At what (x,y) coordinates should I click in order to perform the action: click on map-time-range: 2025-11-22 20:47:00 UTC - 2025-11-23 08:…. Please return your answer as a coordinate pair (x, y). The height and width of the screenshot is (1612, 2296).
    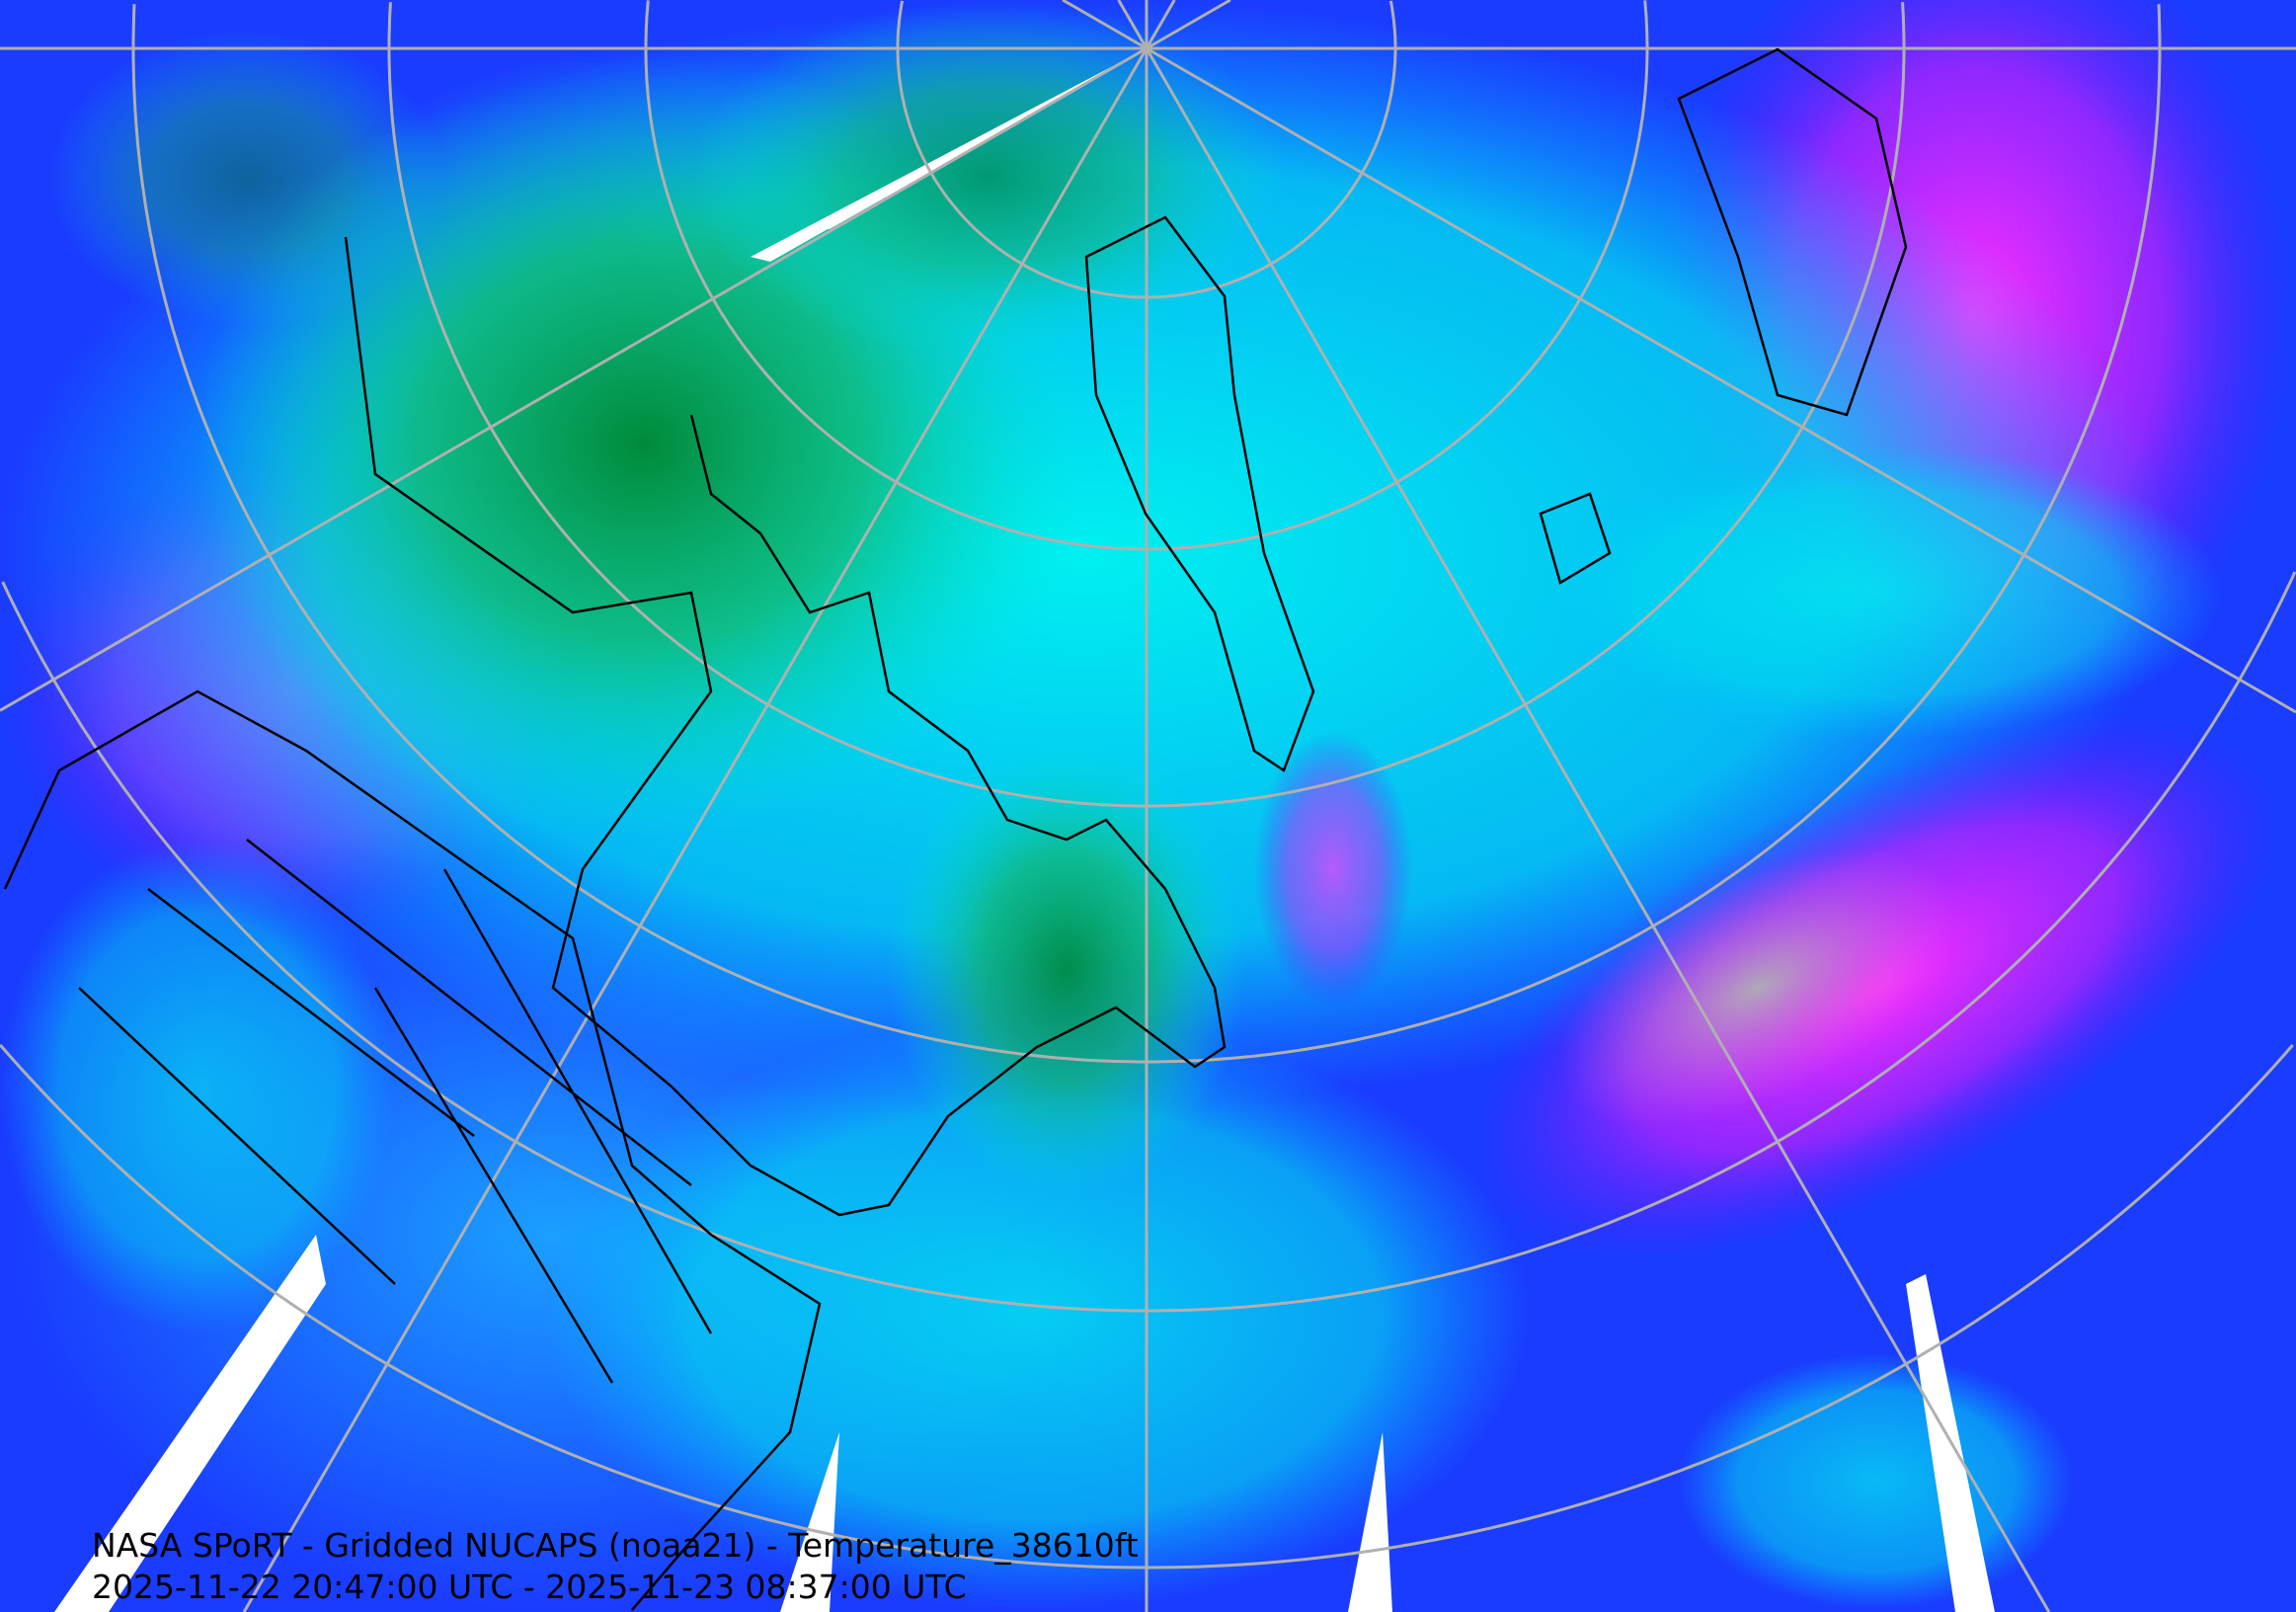
    Looking at the image, I should click on (529, 1587).